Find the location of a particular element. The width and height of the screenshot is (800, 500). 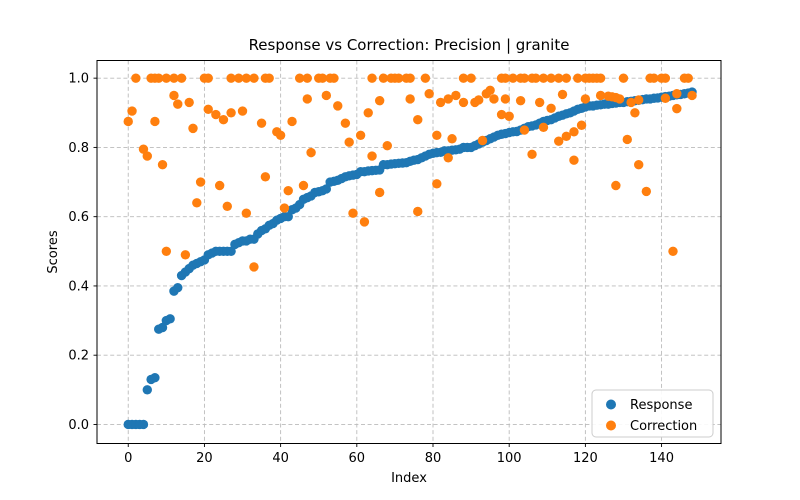

y-tick-label: 0.0 is located at coordinates (78, 425).